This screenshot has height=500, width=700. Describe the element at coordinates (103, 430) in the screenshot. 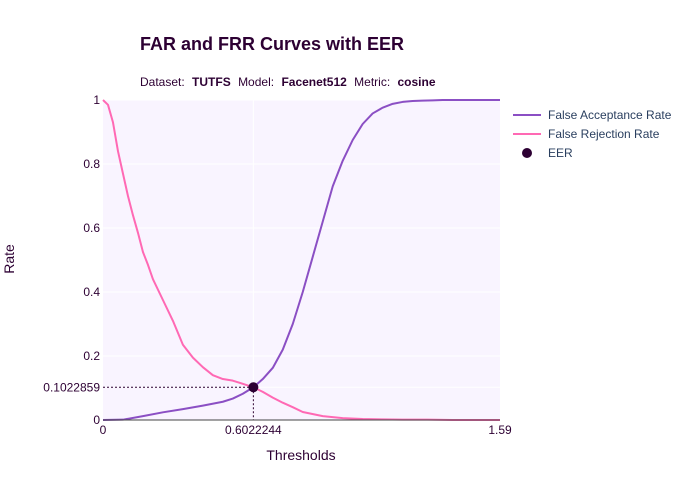

I see `x-tick-label: 0` at that location.